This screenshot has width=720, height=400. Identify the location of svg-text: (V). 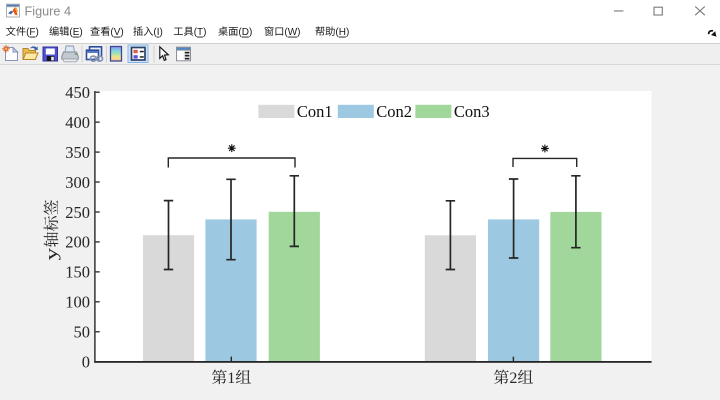
(116, 32).